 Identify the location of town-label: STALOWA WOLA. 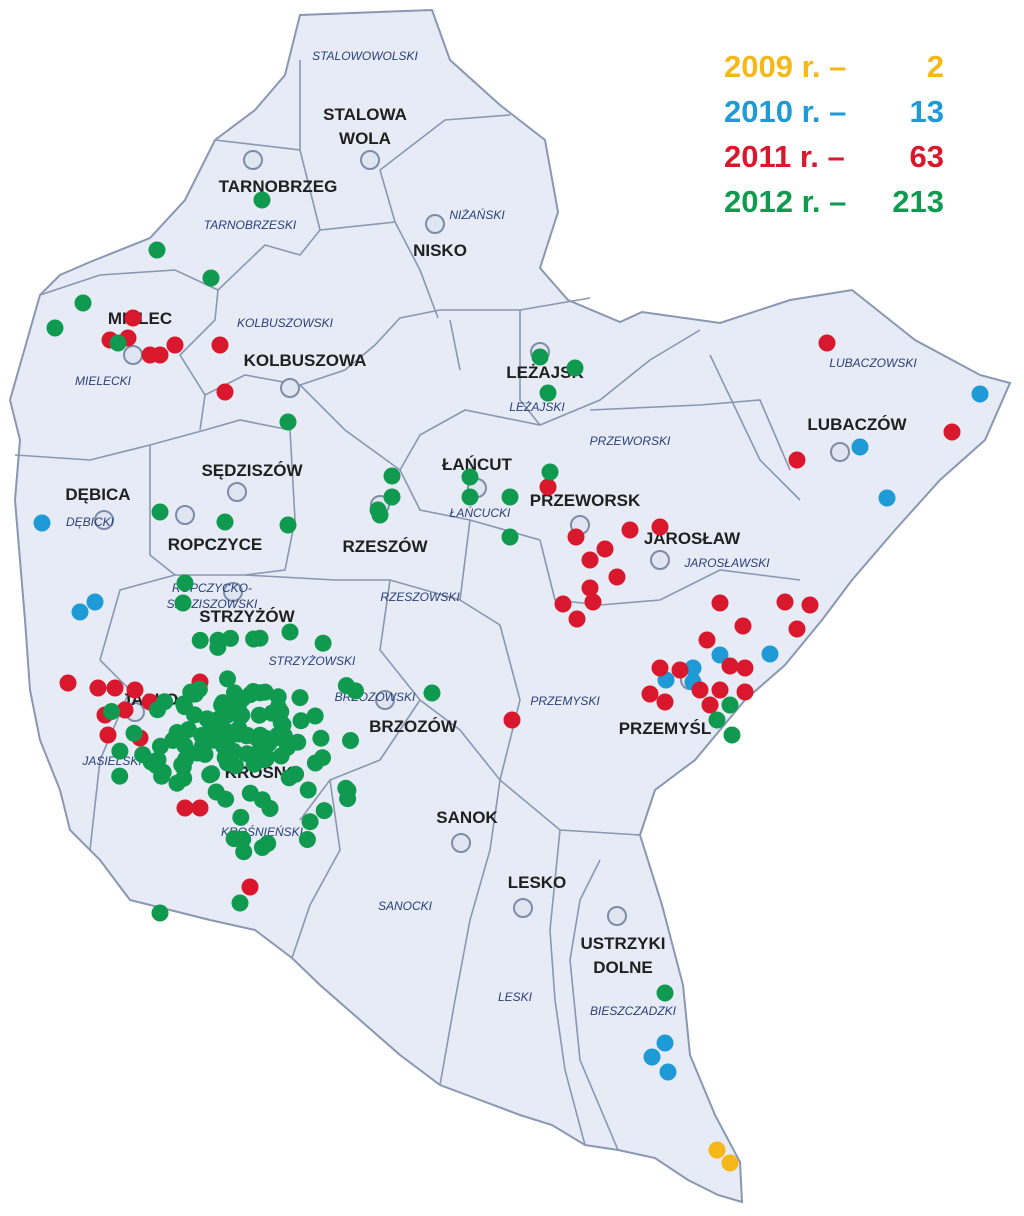
(365, 126).